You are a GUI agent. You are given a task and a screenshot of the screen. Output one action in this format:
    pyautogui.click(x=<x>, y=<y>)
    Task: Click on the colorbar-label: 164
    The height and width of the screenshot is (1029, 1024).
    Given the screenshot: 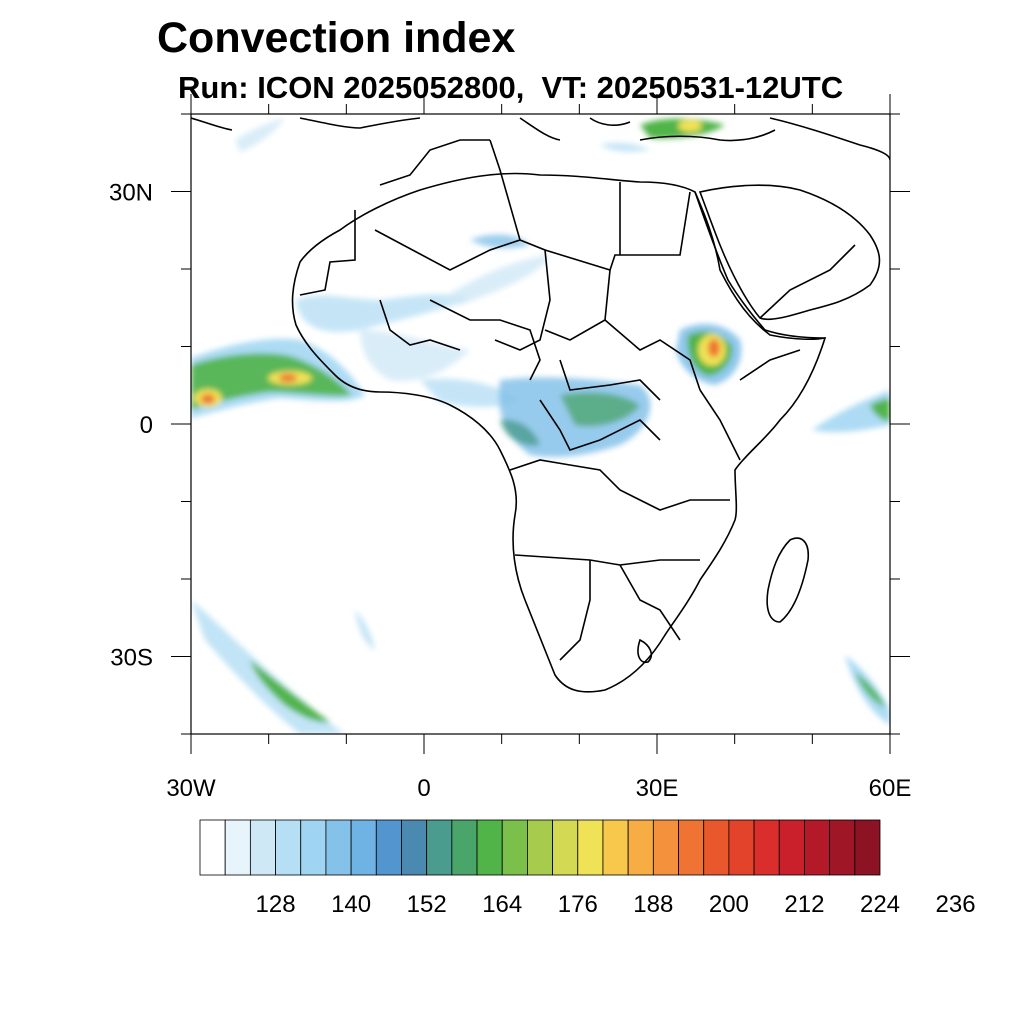 What is the action you would take?
    pyautogui.click(x=502, y=904)
    